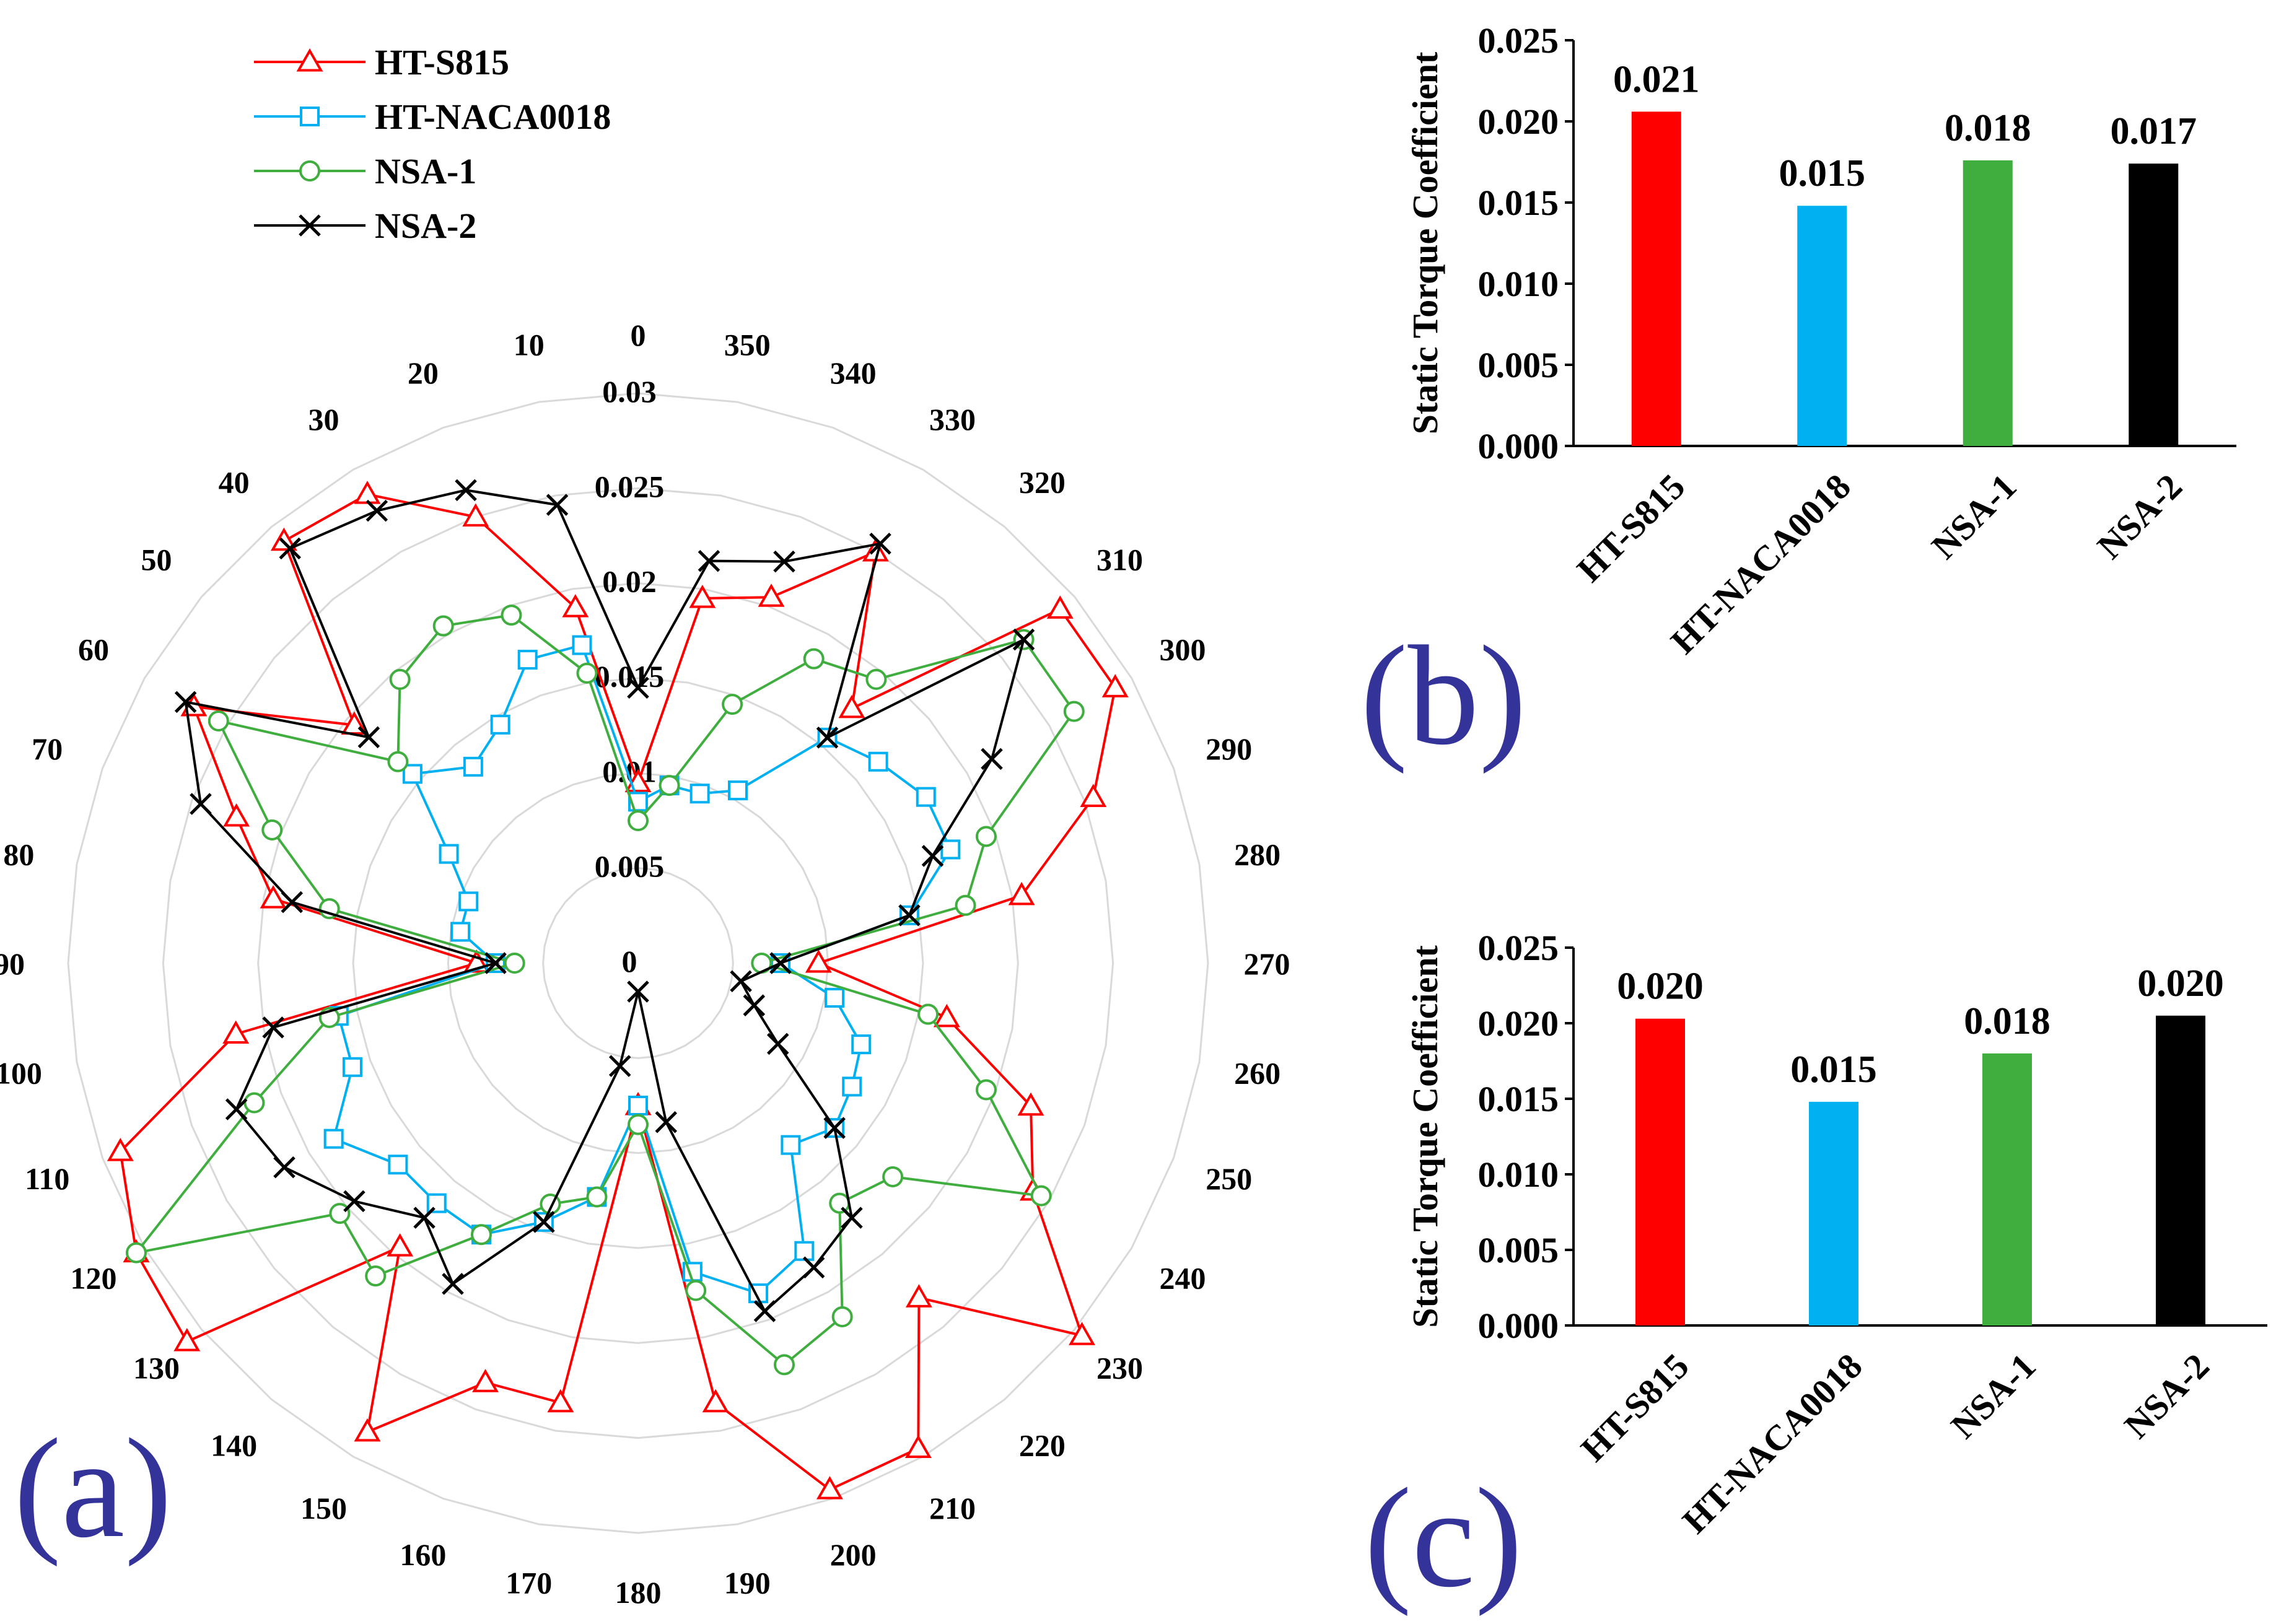 The image size is (2276, 1624). Describe the element at coordinates (1257, 1072) in the screenshot. I see `angle-label-260: 260` at that location.